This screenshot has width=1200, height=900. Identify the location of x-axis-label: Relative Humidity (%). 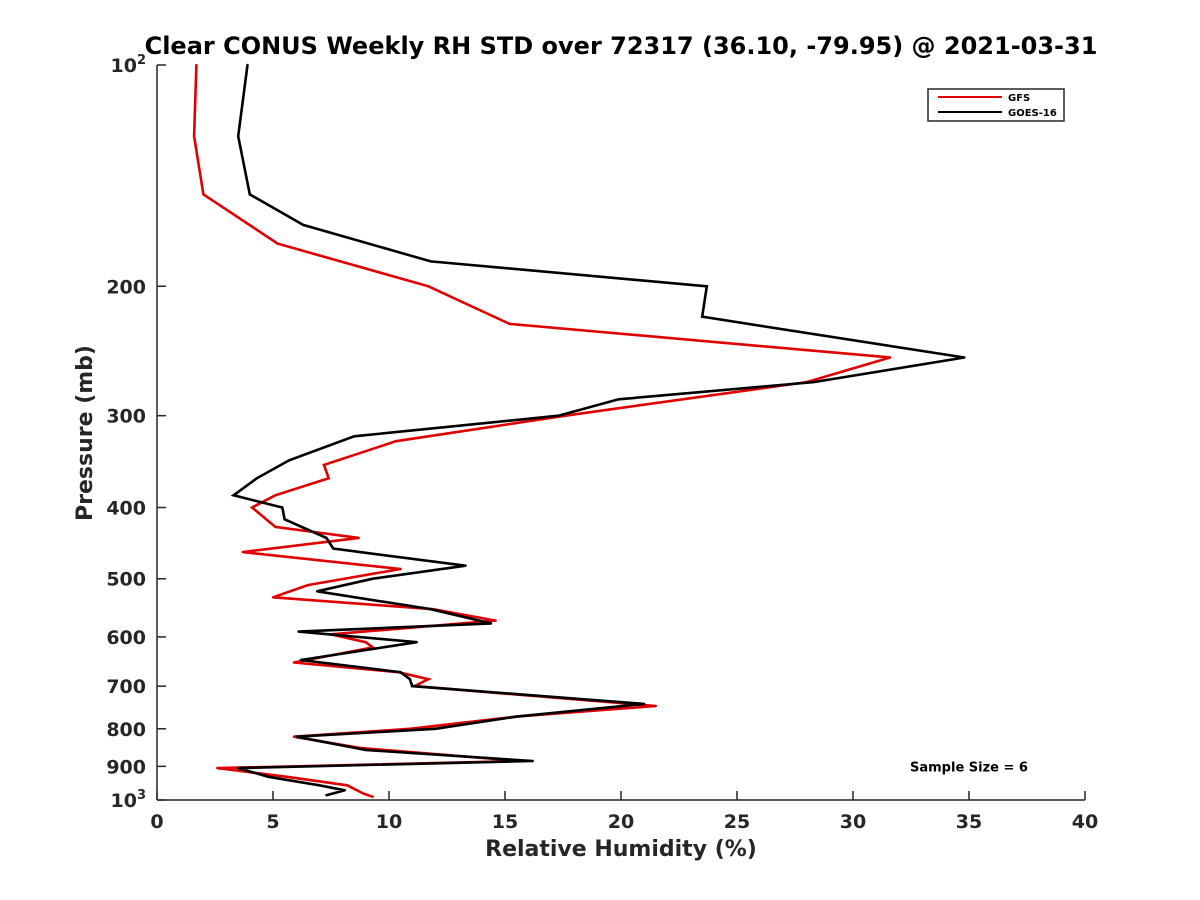
(621, 849).